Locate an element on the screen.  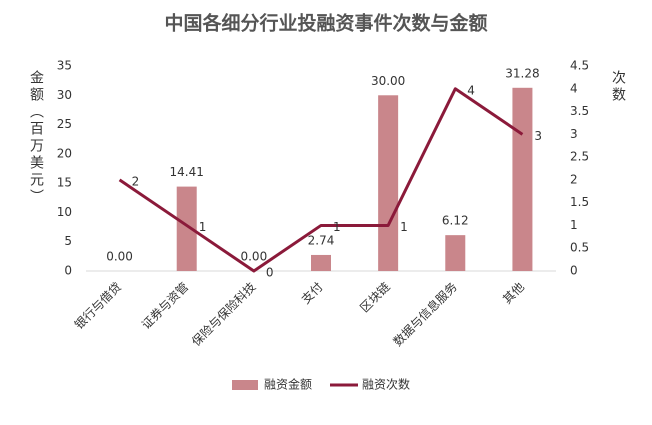
y-tick-label: 20 is located at coordinates (64, 153).